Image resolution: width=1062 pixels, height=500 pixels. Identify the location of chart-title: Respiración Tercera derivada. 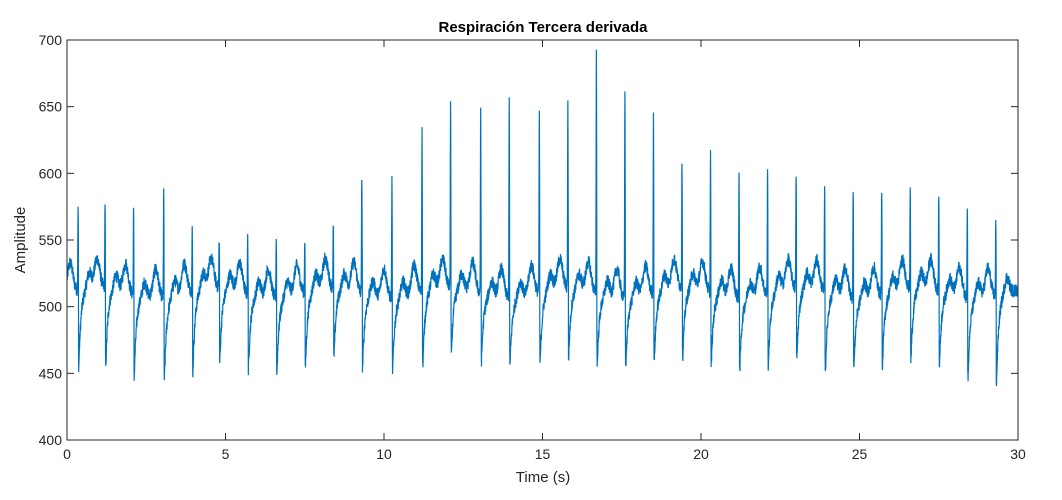
(544, 27).